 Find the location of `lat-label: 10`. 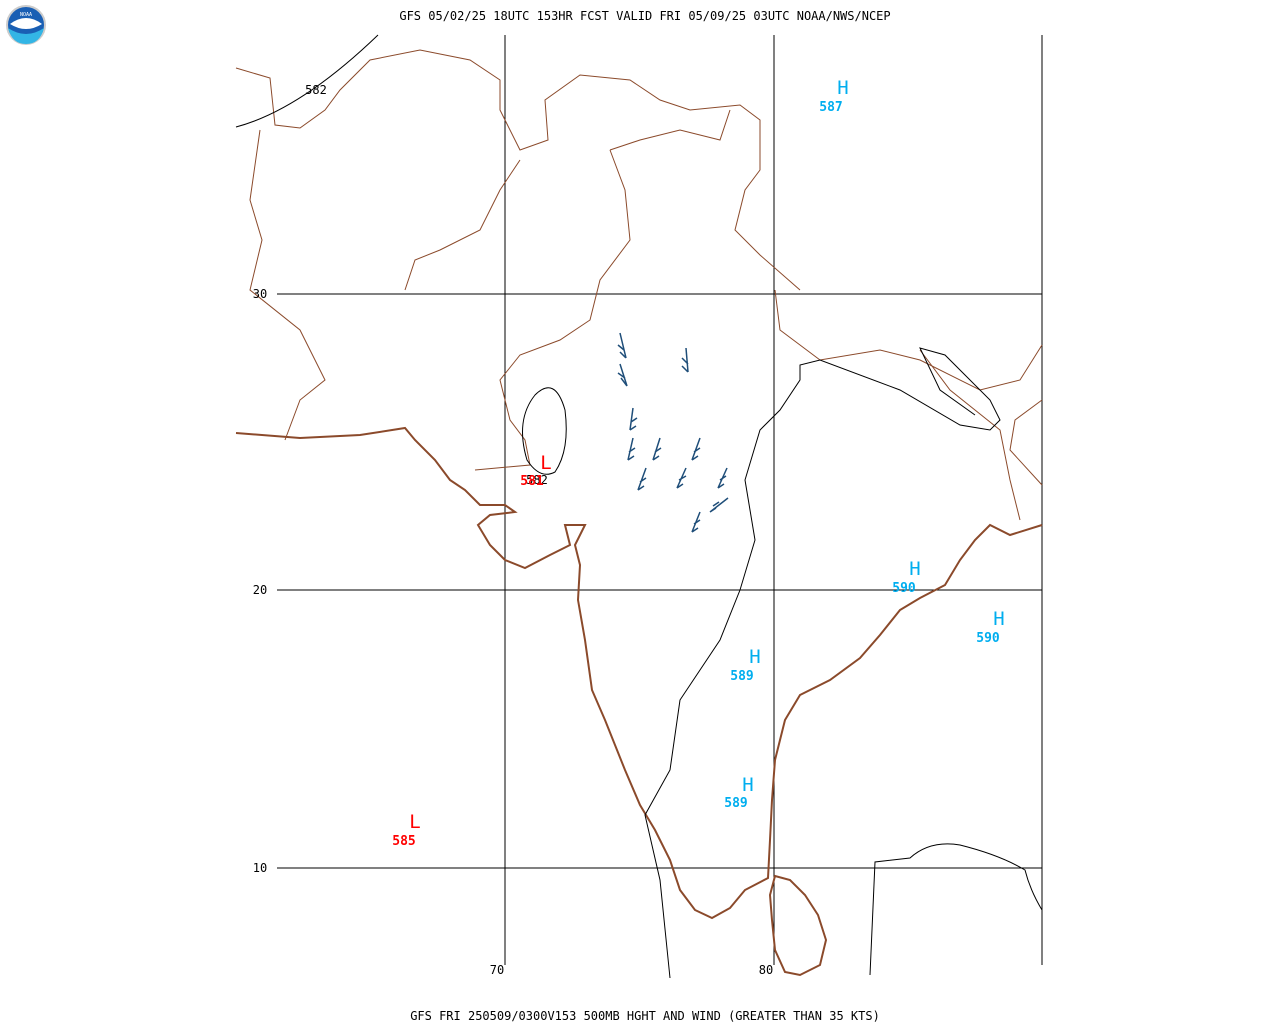

lat-label: 10 is located at coordinates (260, 868).